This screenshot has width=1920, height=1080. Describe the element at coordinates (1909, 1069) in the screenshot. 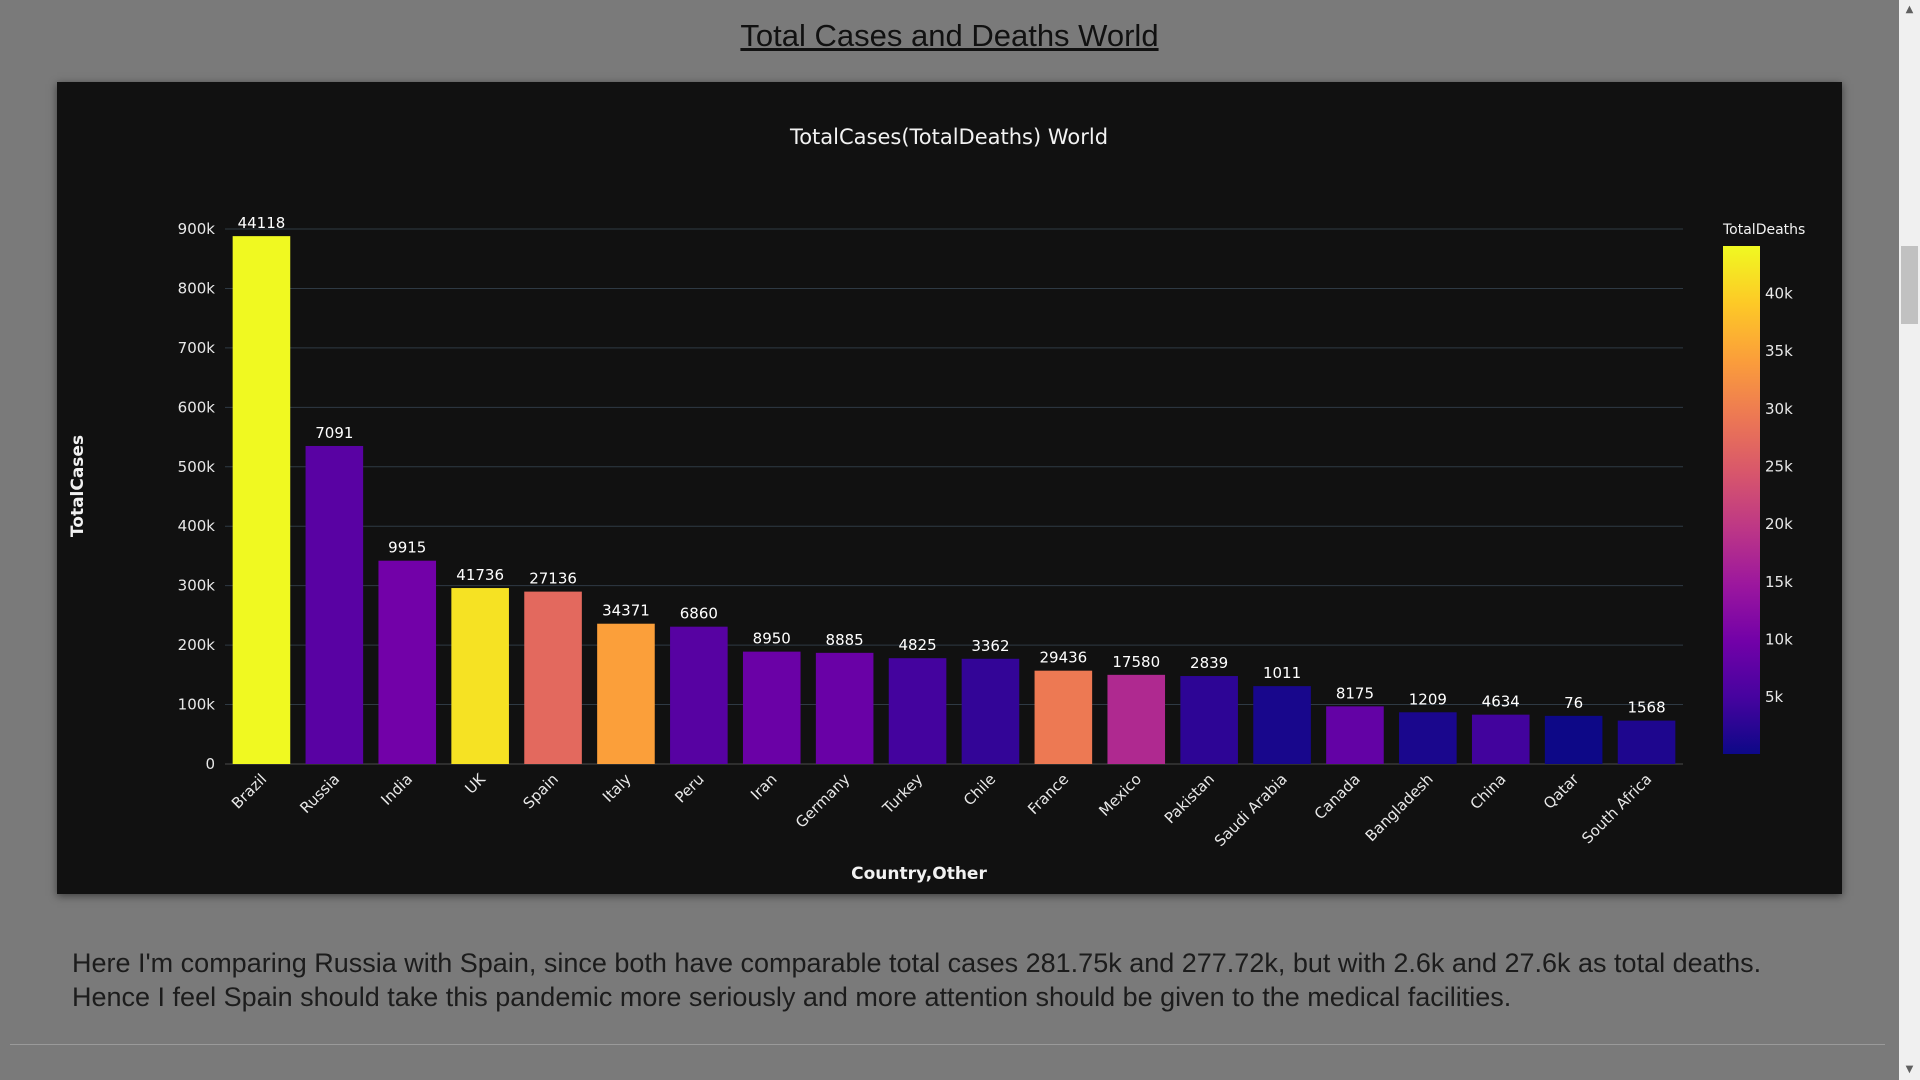

I see `scroll-down-icon: ▼` at that location.